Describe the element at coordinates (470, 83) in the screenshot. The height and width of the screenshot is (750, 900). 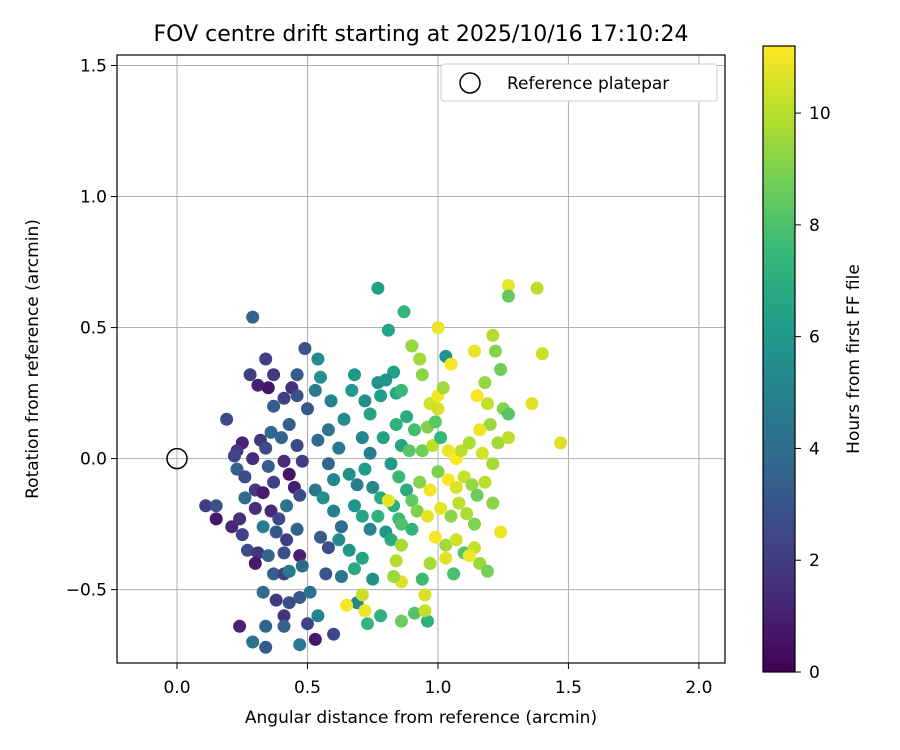
I see `legend-marker-open-circle` at that location.